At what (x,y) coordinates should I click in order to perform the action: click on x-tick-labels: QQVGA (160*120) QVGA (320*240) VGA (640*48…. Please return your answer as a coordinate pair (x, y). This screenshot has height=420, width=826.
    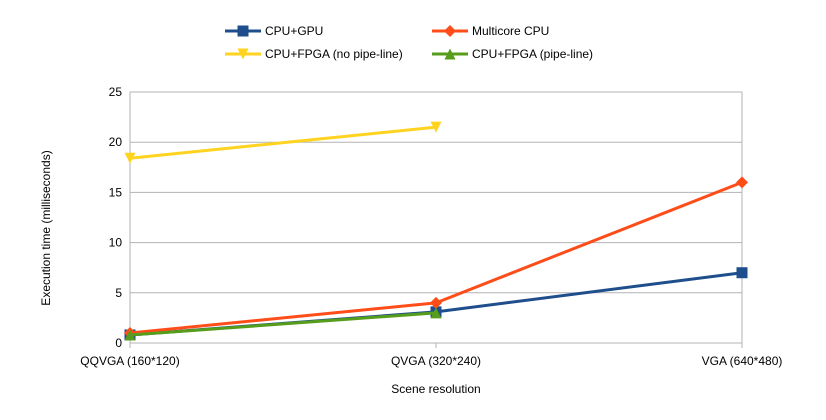
    Looking at the image, I should click on (431, 361).